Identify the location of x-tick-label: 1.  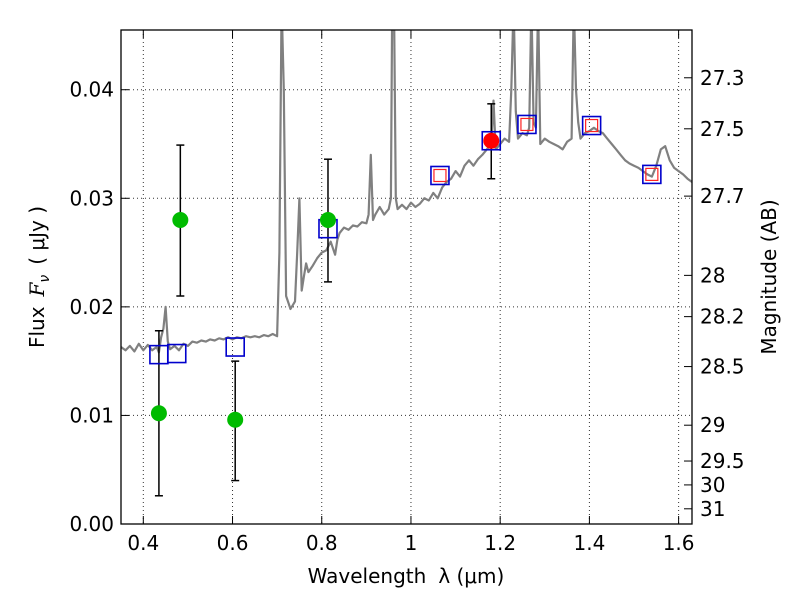
(411, 543).